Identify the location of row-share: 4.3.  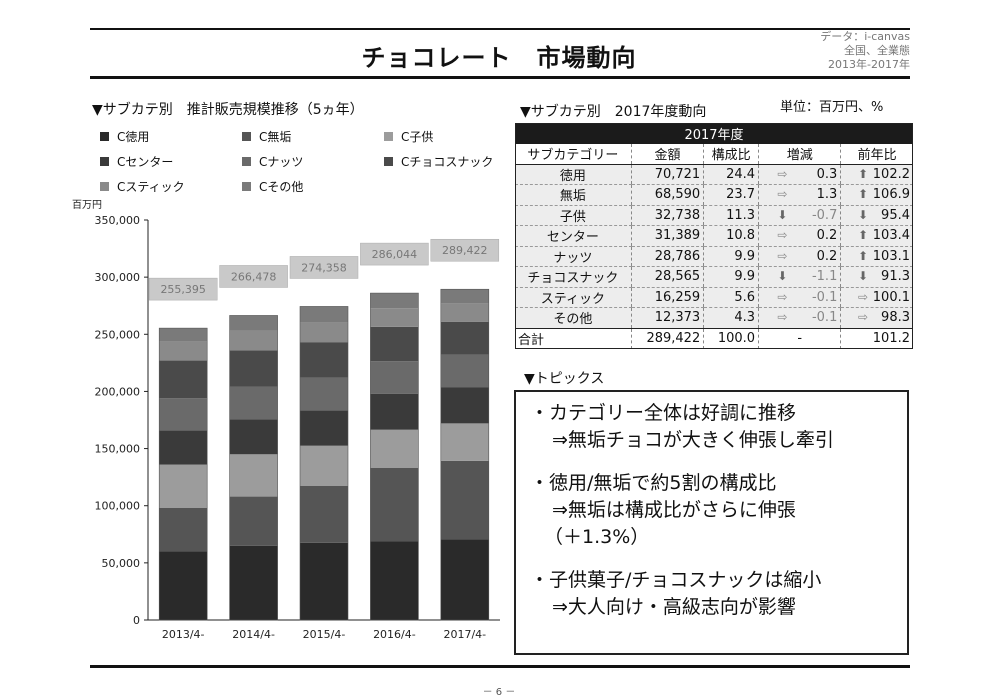
(731, 318).